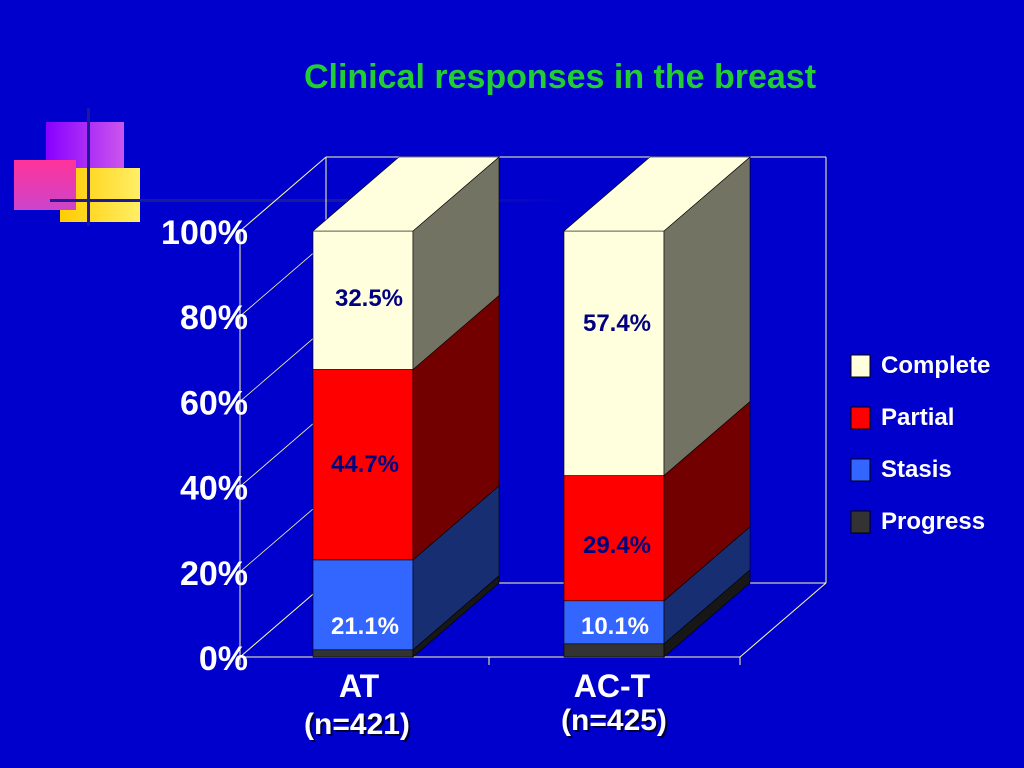  Describe the element at coordinates (617, 323) in the screenshot. I see `data-label: 57.4%` at that location.